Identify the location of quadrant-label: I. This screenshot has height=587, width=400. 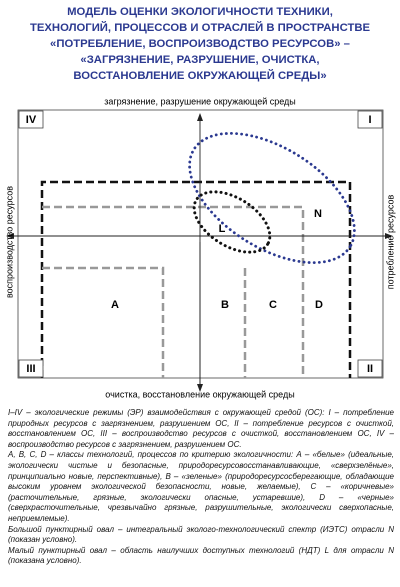
(369, 120).